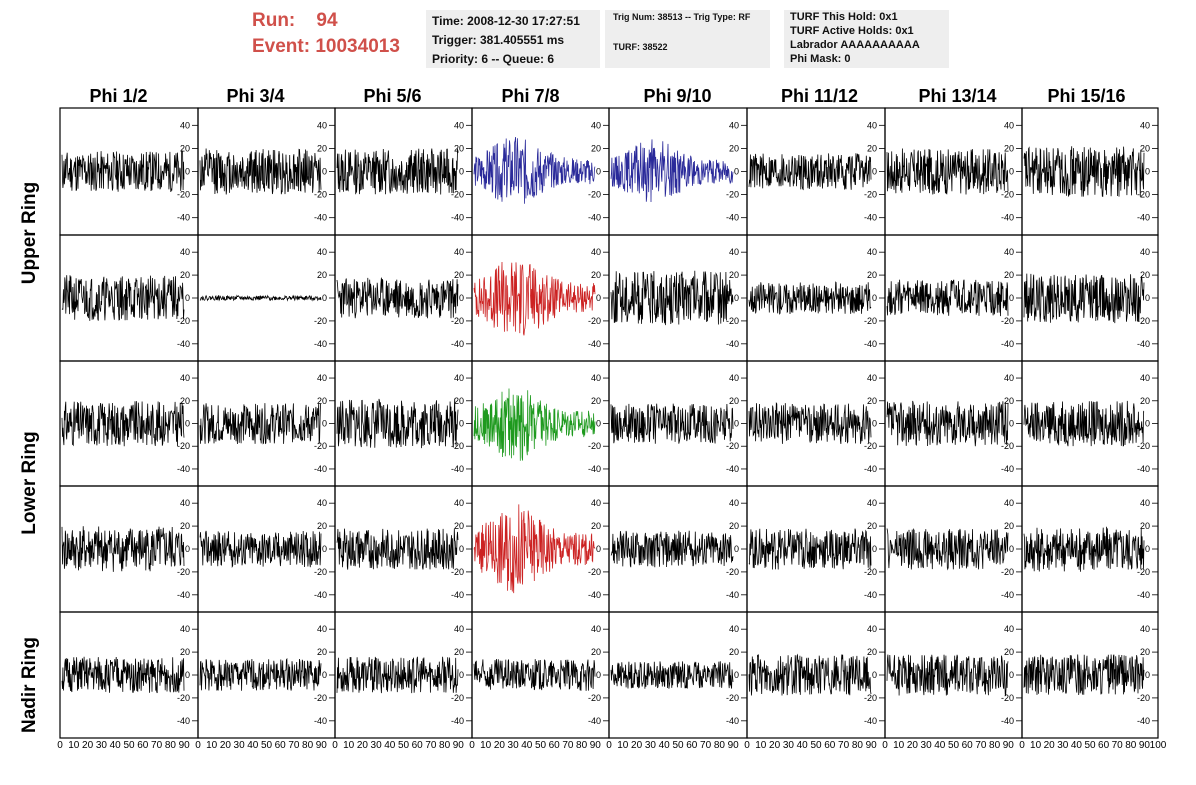  I want to click on panel-r1-c2: -40 -20 0 20 40, so click(403, 298).